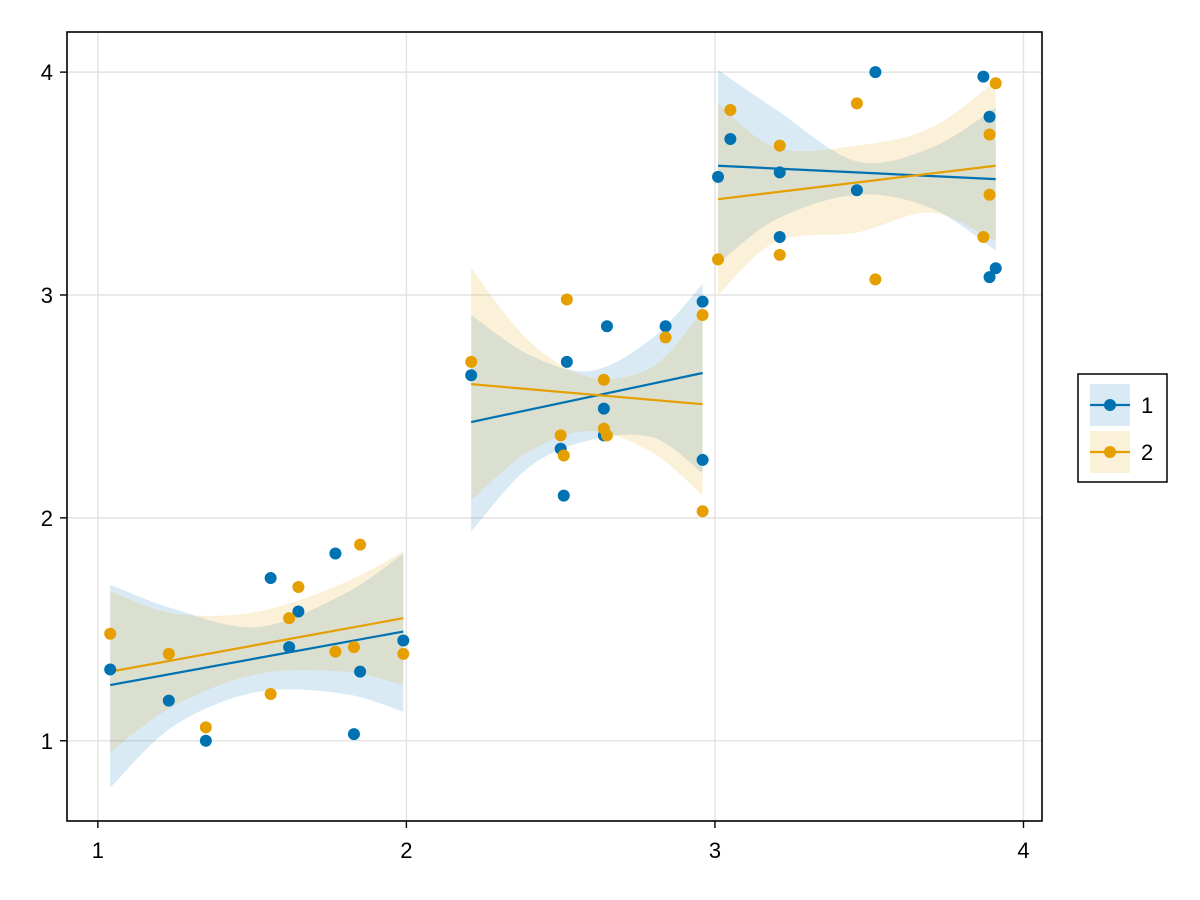 The image size is (1200, 900). I want to click on y-tick-label: 2, so click(47, 518).